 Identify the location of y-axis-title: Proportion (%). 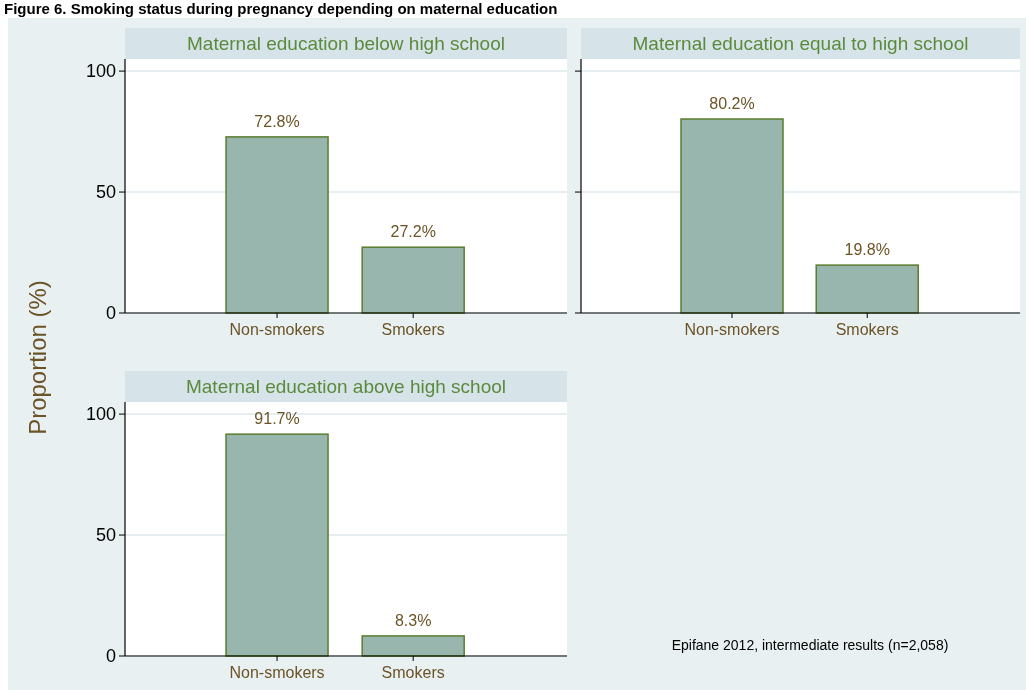
(37, 357).